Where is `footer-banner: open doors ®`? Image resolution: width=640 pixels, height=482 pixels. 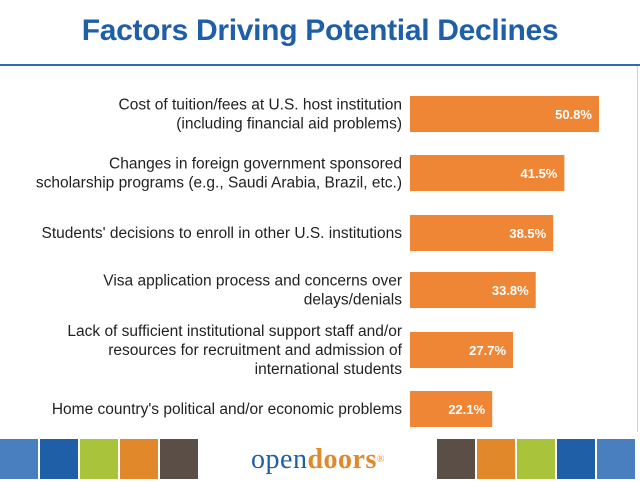 footer-banner: open doors ® is located at coordinates (320, 459).